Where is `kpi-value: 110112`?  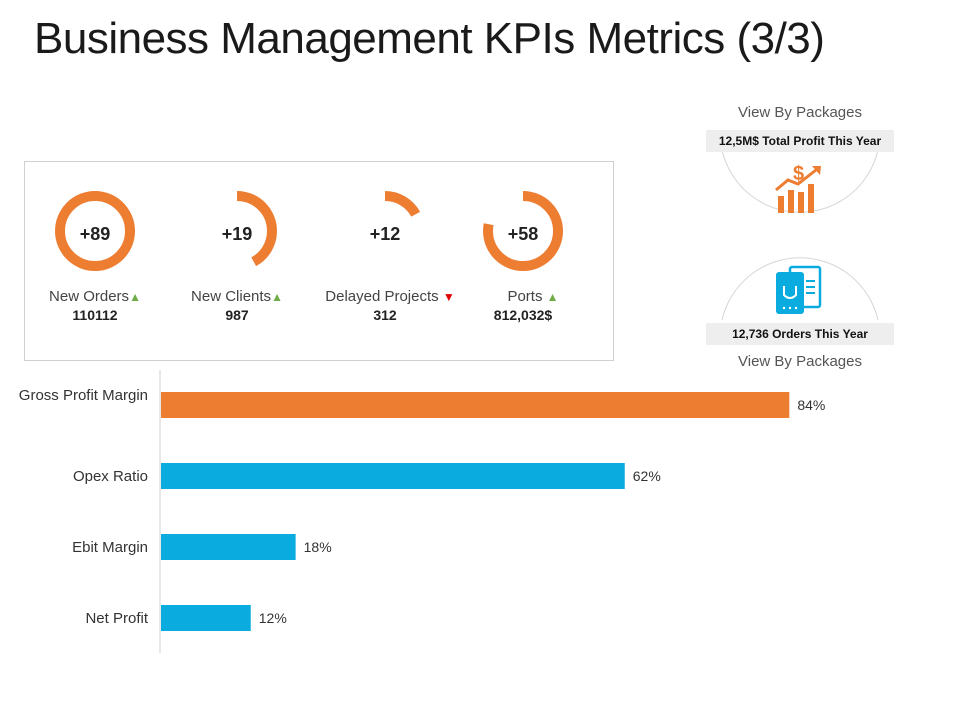
kpi-value: 110112 is located at coordinates (95, 315).